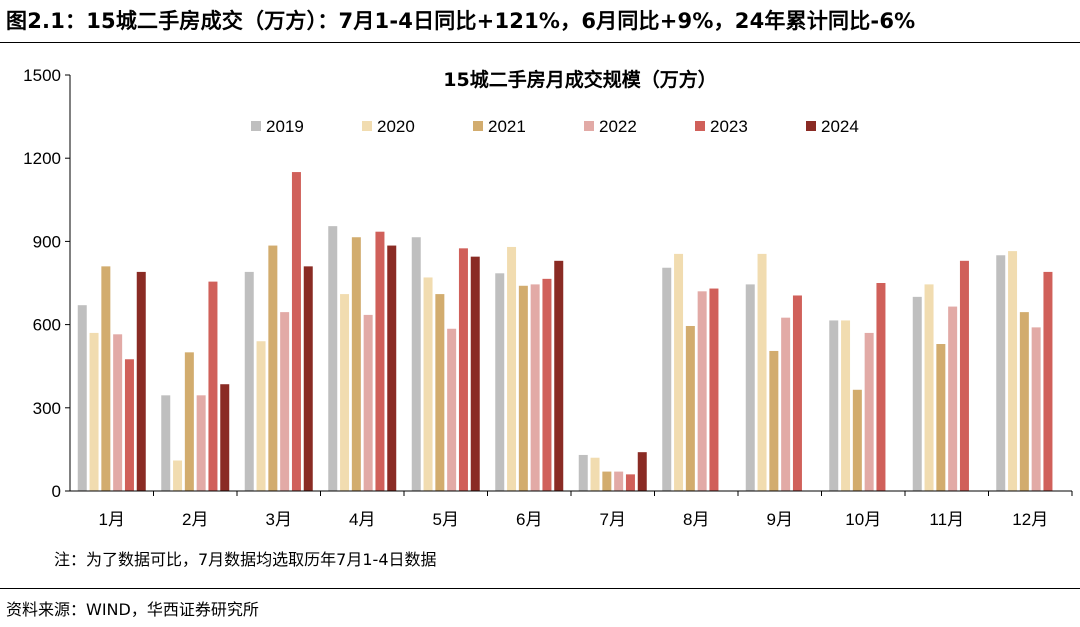 This screenshot has height=627, width=1080. I want to click on y-tick-label: 600, so click(47, 325).